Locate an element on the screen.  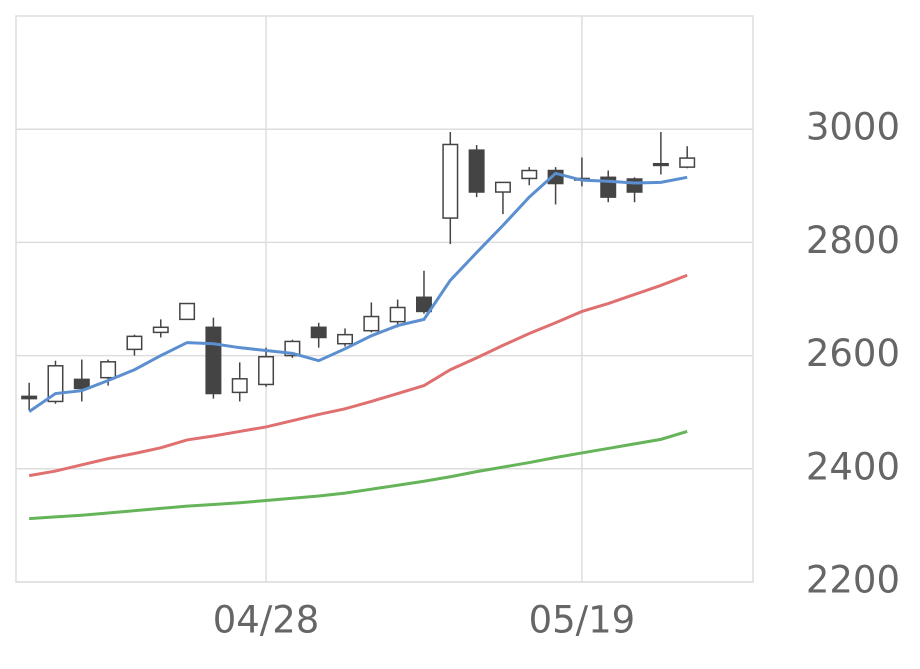
y-tick-label: 2600 is located at coordinates (853, 353).